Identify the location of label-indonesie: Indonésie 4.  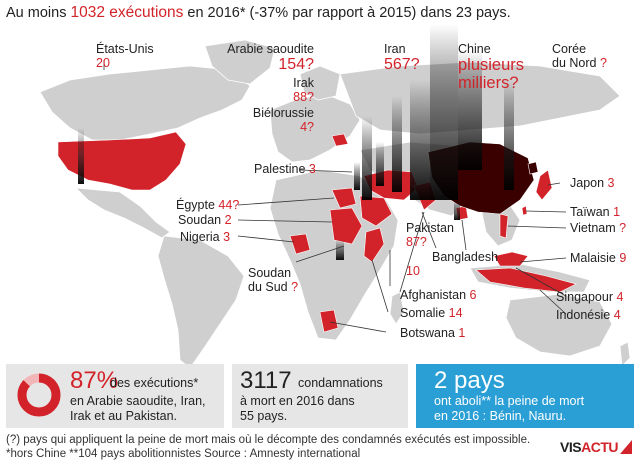
(588, 315).